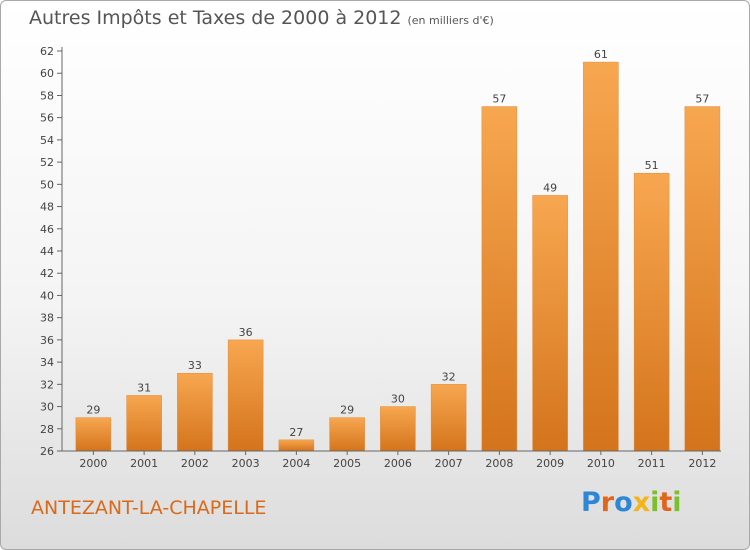 This screenshot has width=750, height=550. What do you see at coordinates (47, 407) in the screenshot?
I see `y-tick-label: 30` at bounding box center [47, 407].